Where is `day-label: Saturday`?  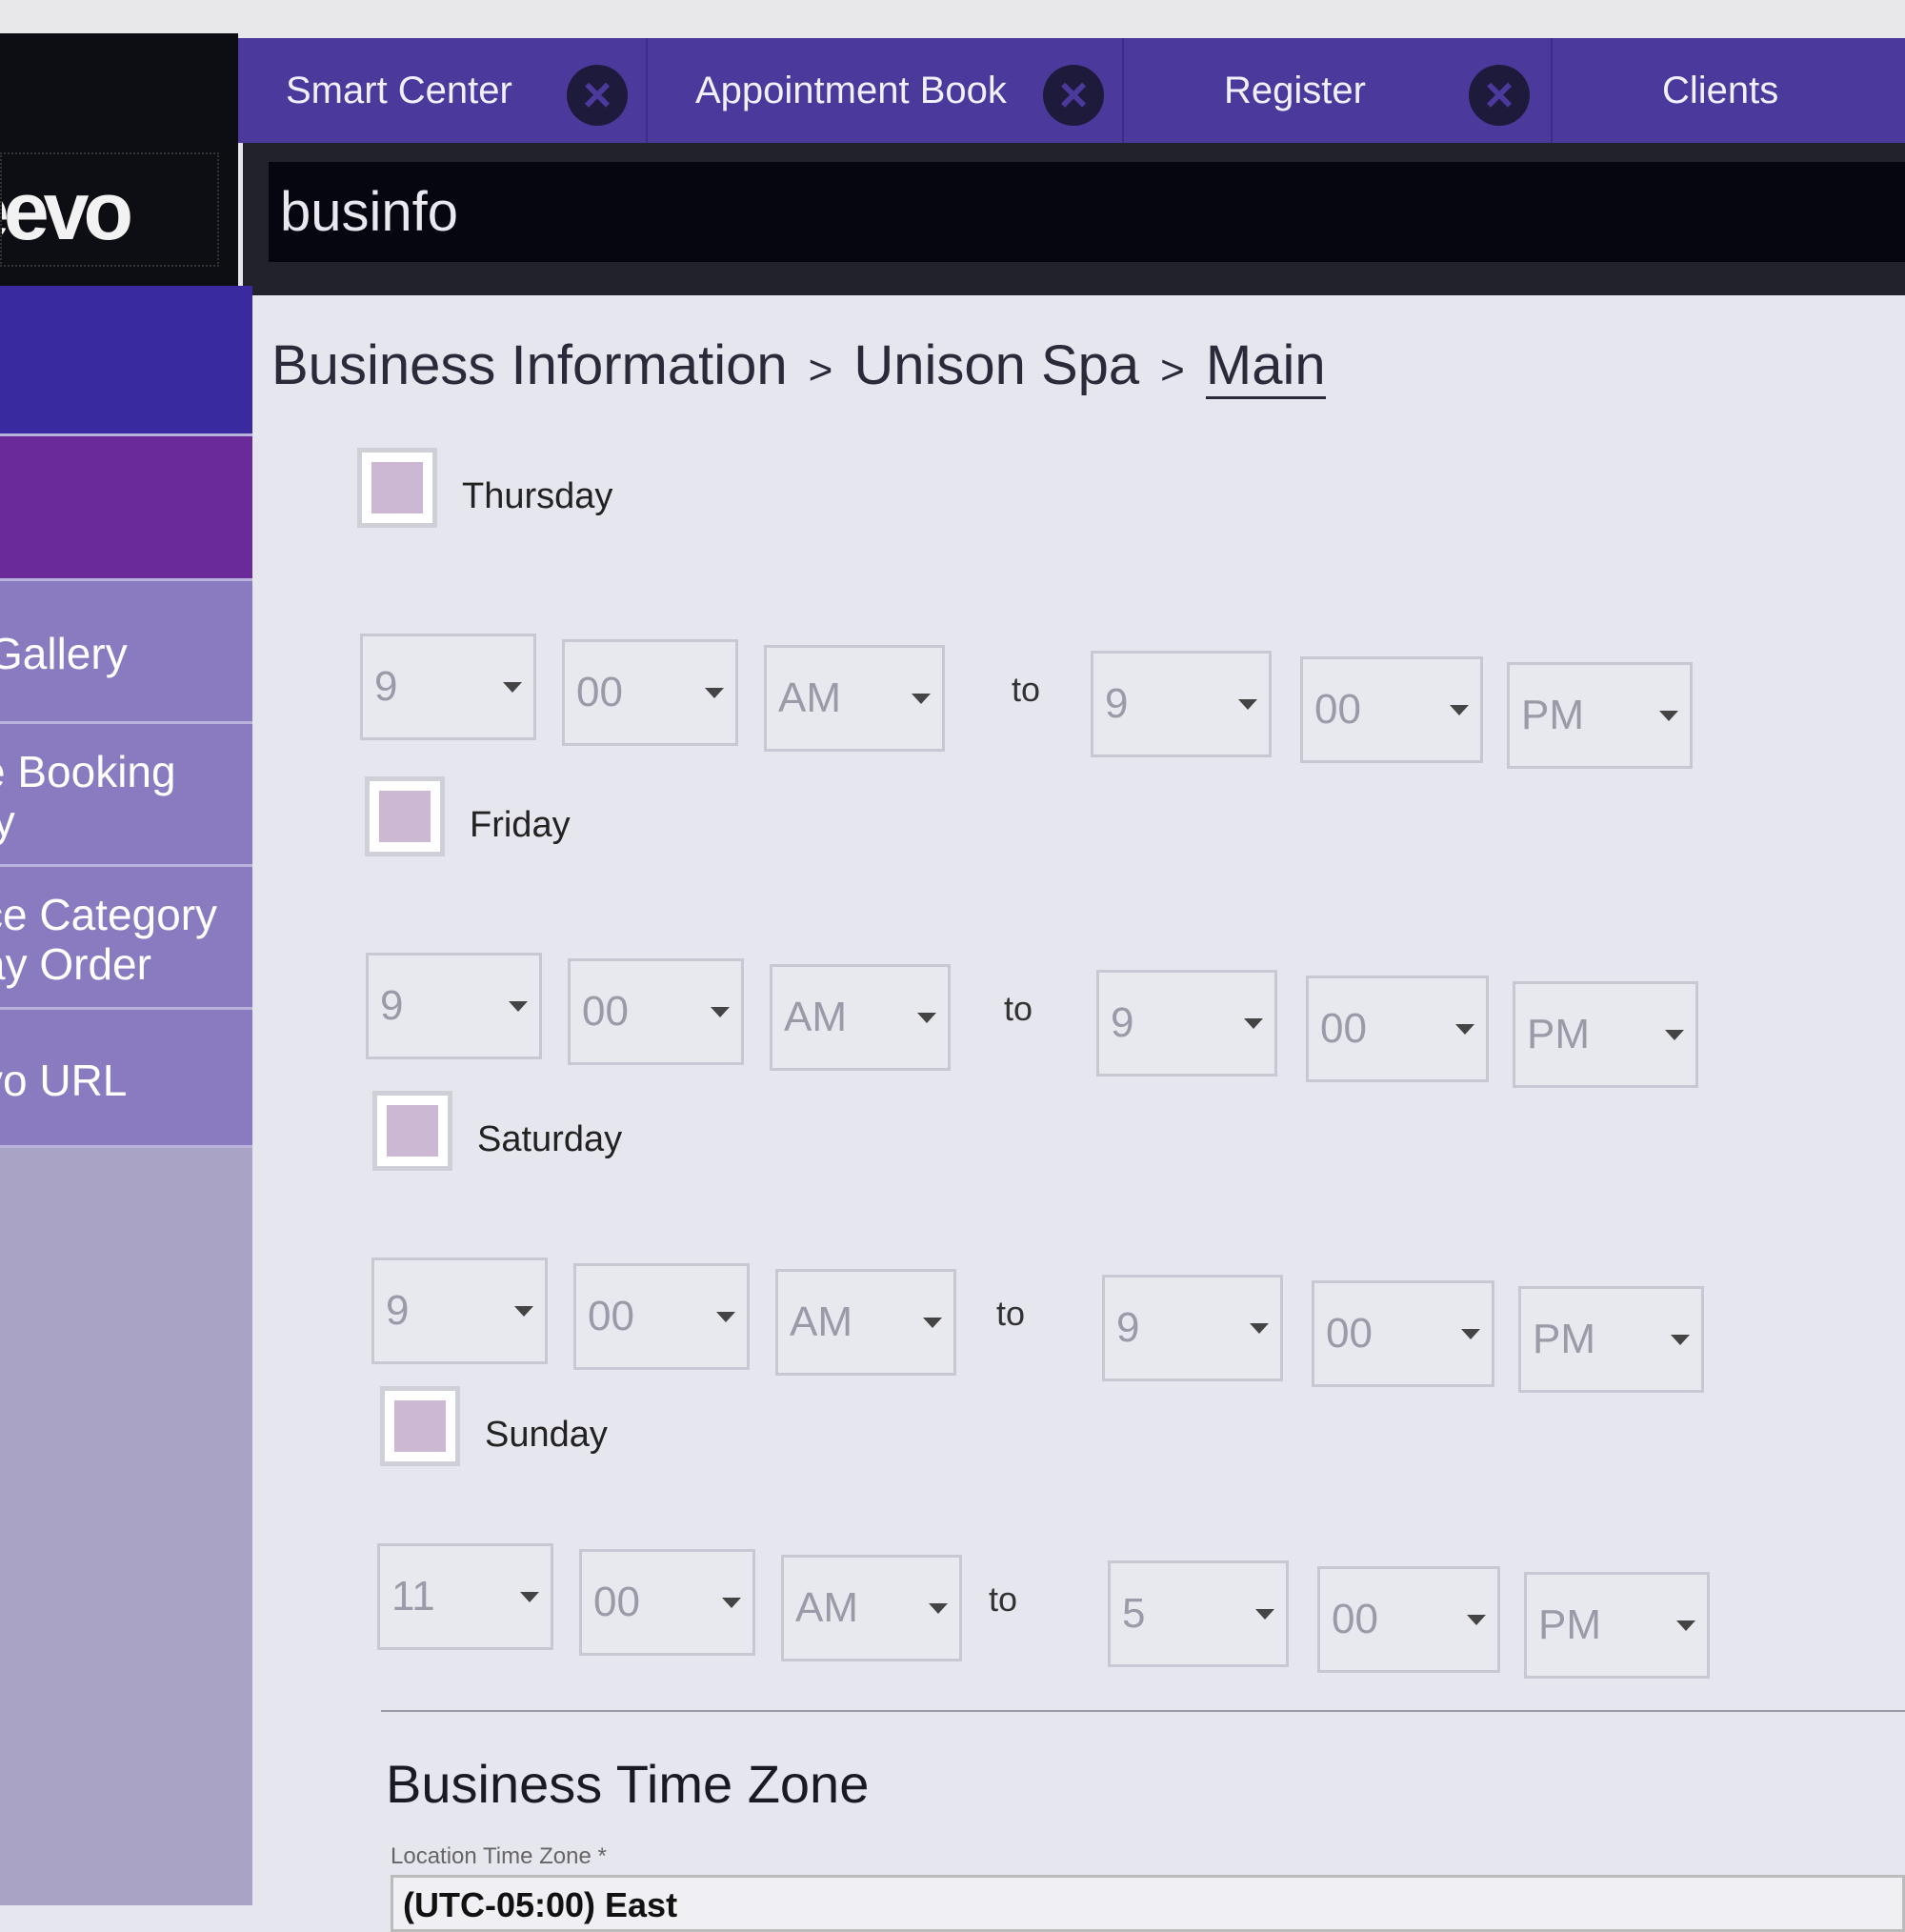 day-label: Saturday is located at coordinates (550, 1139).